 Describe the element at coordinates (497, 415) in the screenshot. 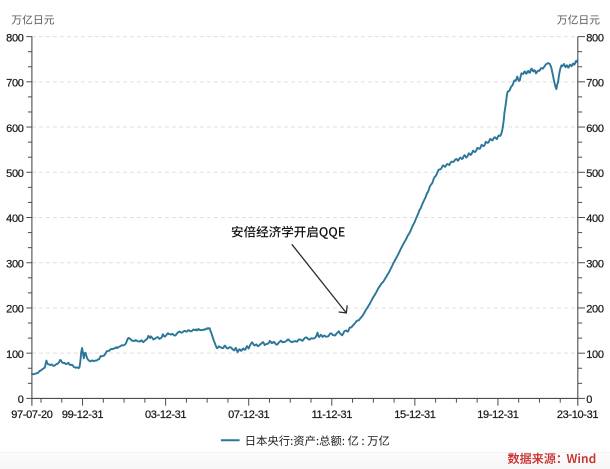

I see `svg-text: 19-12-31` at that location.